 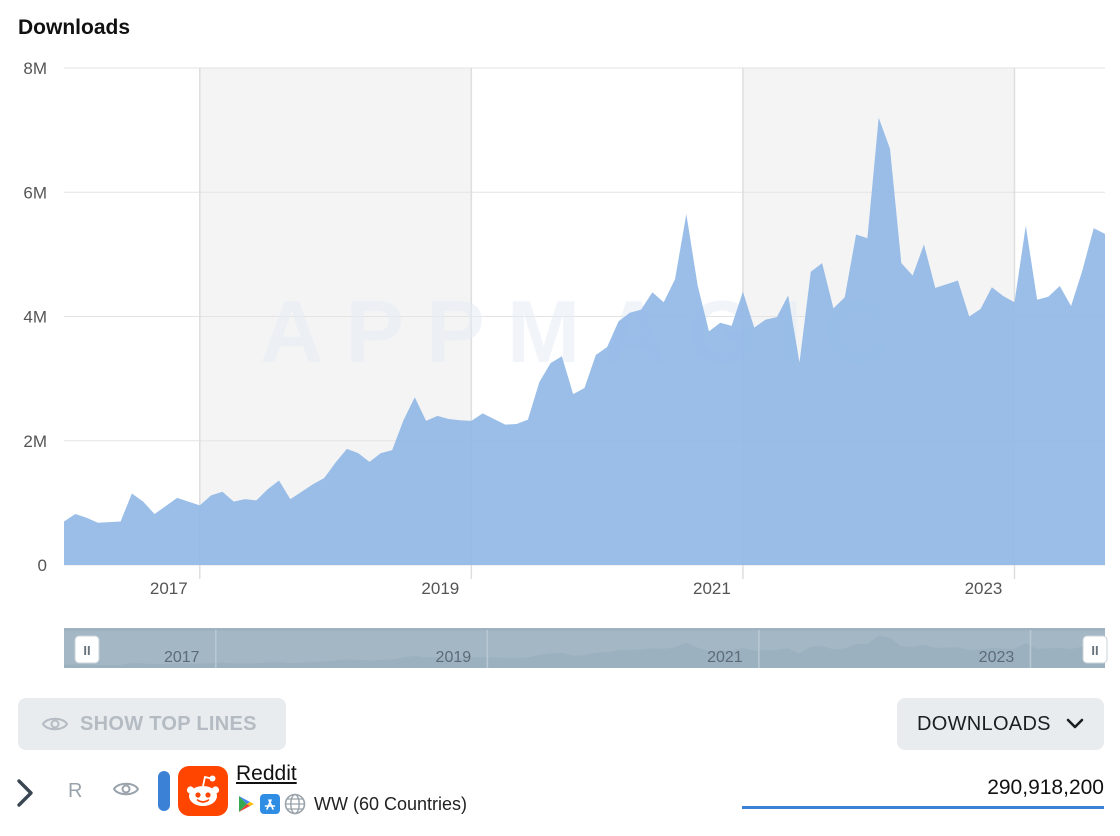 I want to click on metric-dropdown: DOWNLOADS, so click(x=1000, y=724).